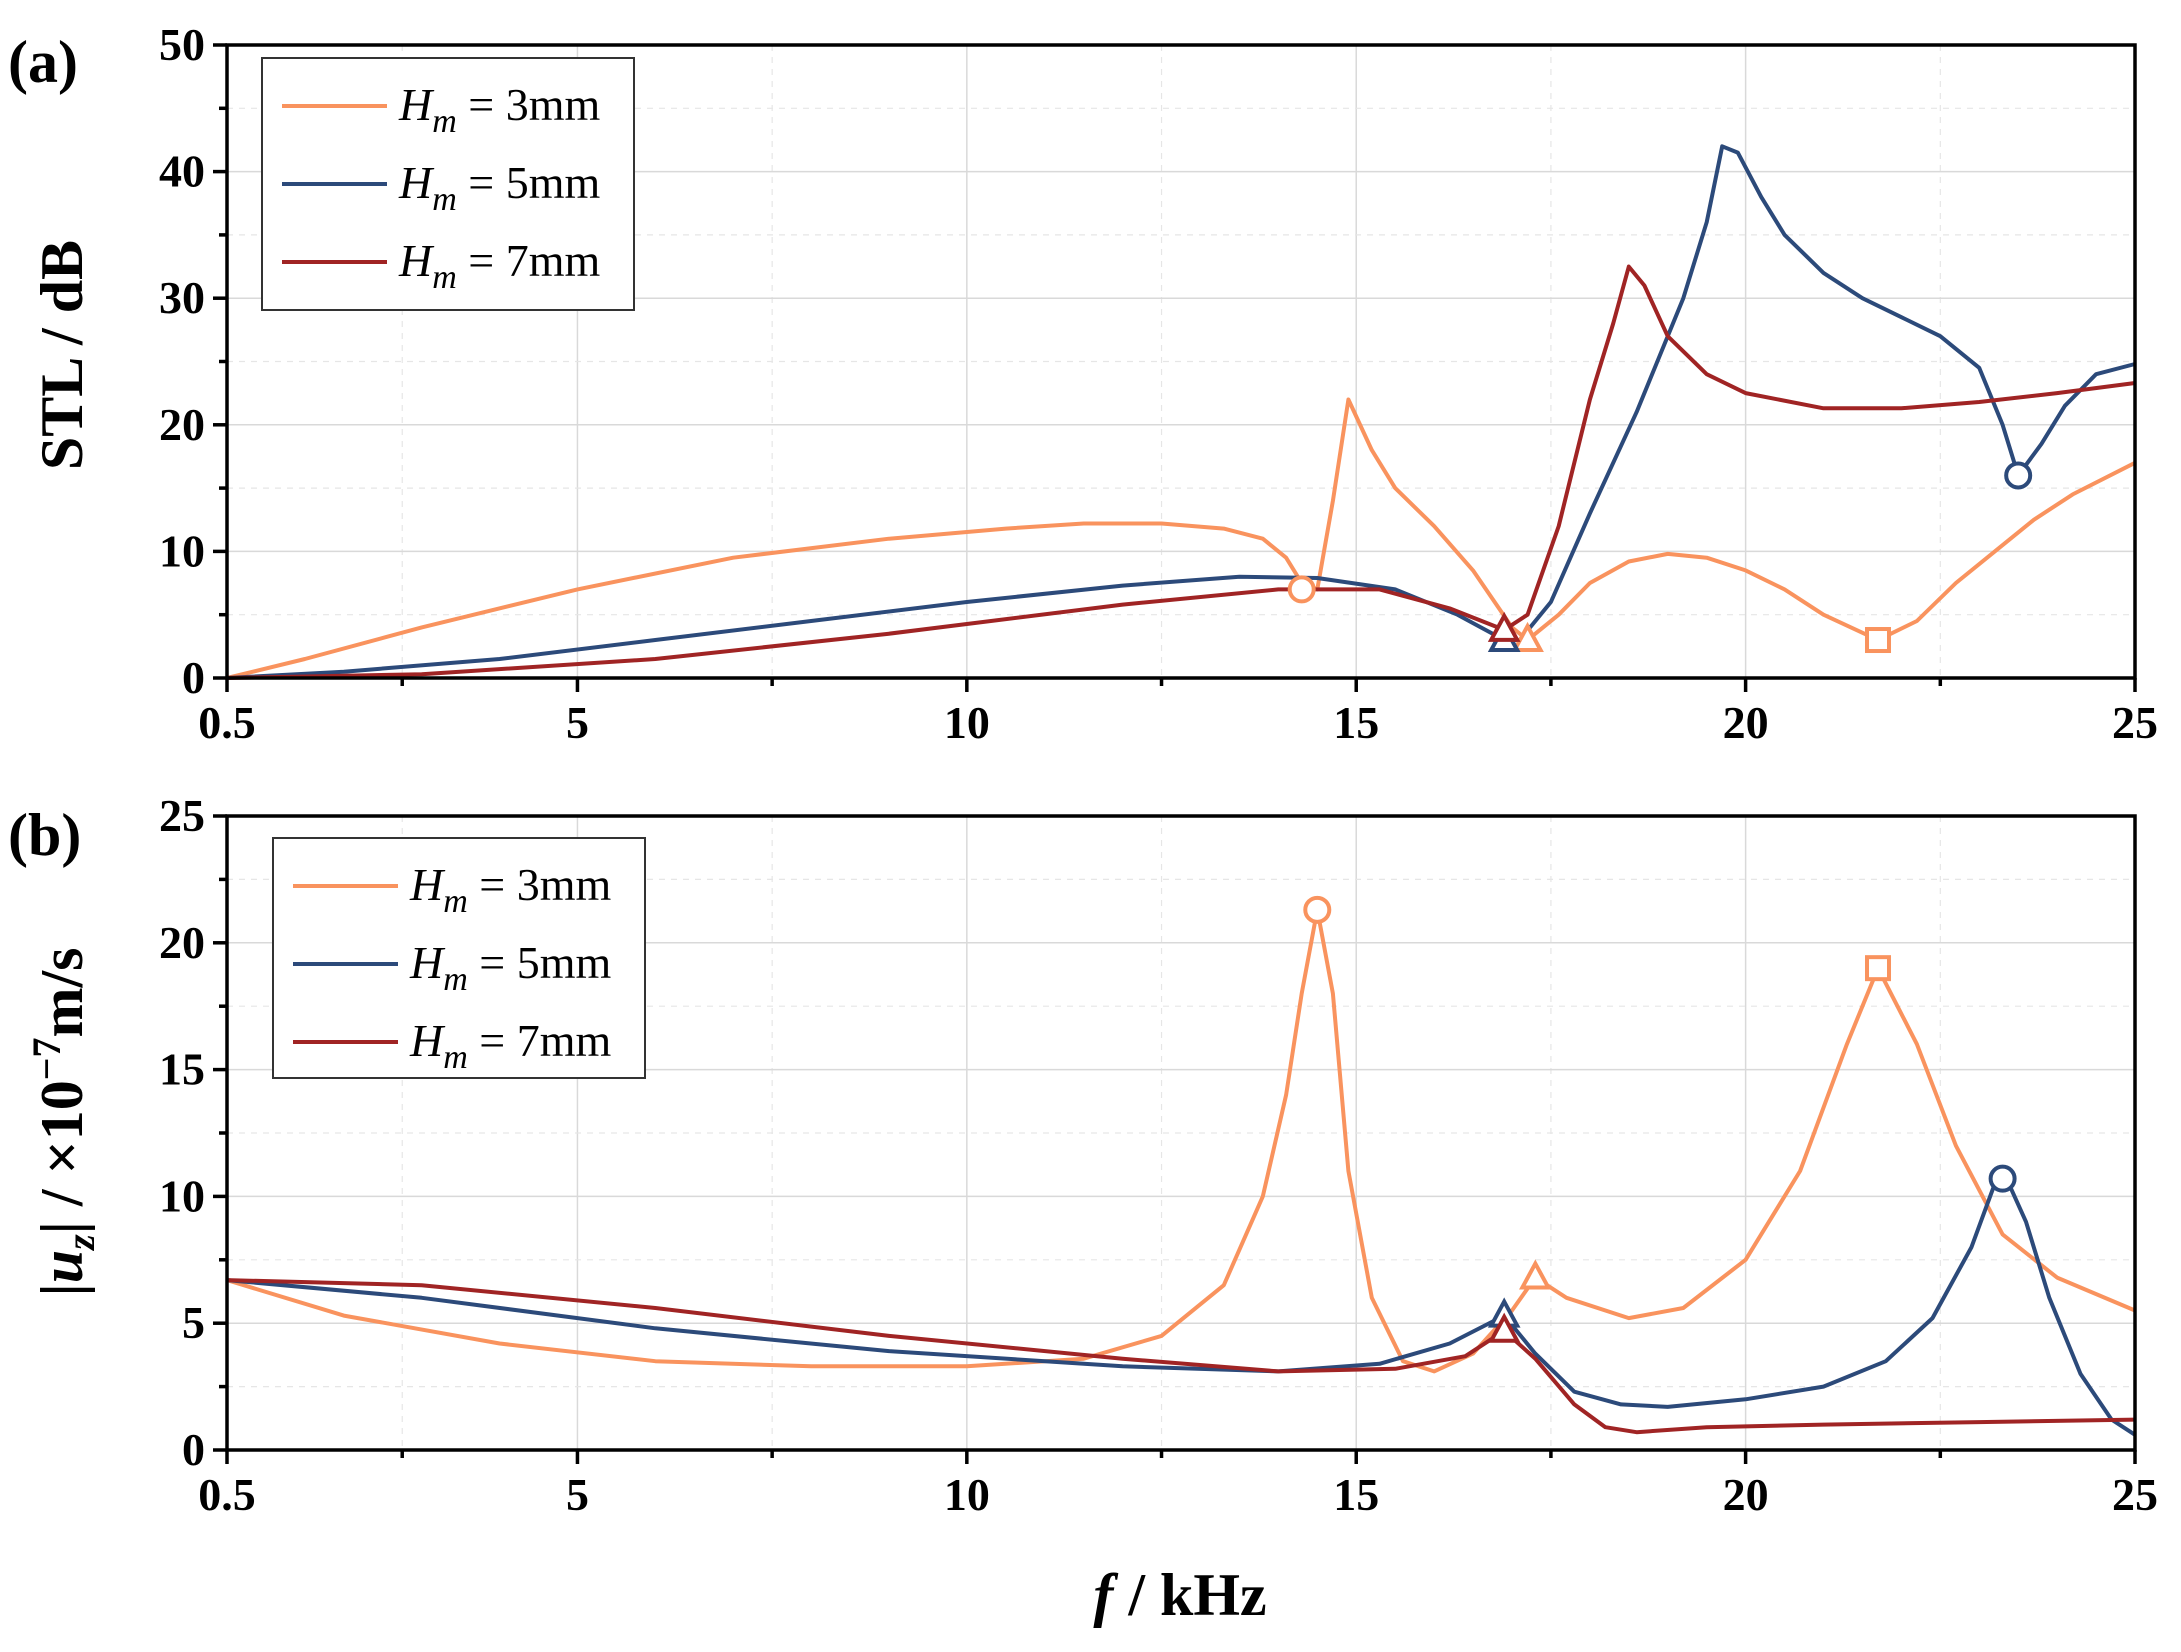 Image resolution: width=2181 pixels, height=1652 pixels. Describe the element at coordinates (1878, 968) in the screenshot. I see `panel-b-marker-square-h-m-3mm` at that location.